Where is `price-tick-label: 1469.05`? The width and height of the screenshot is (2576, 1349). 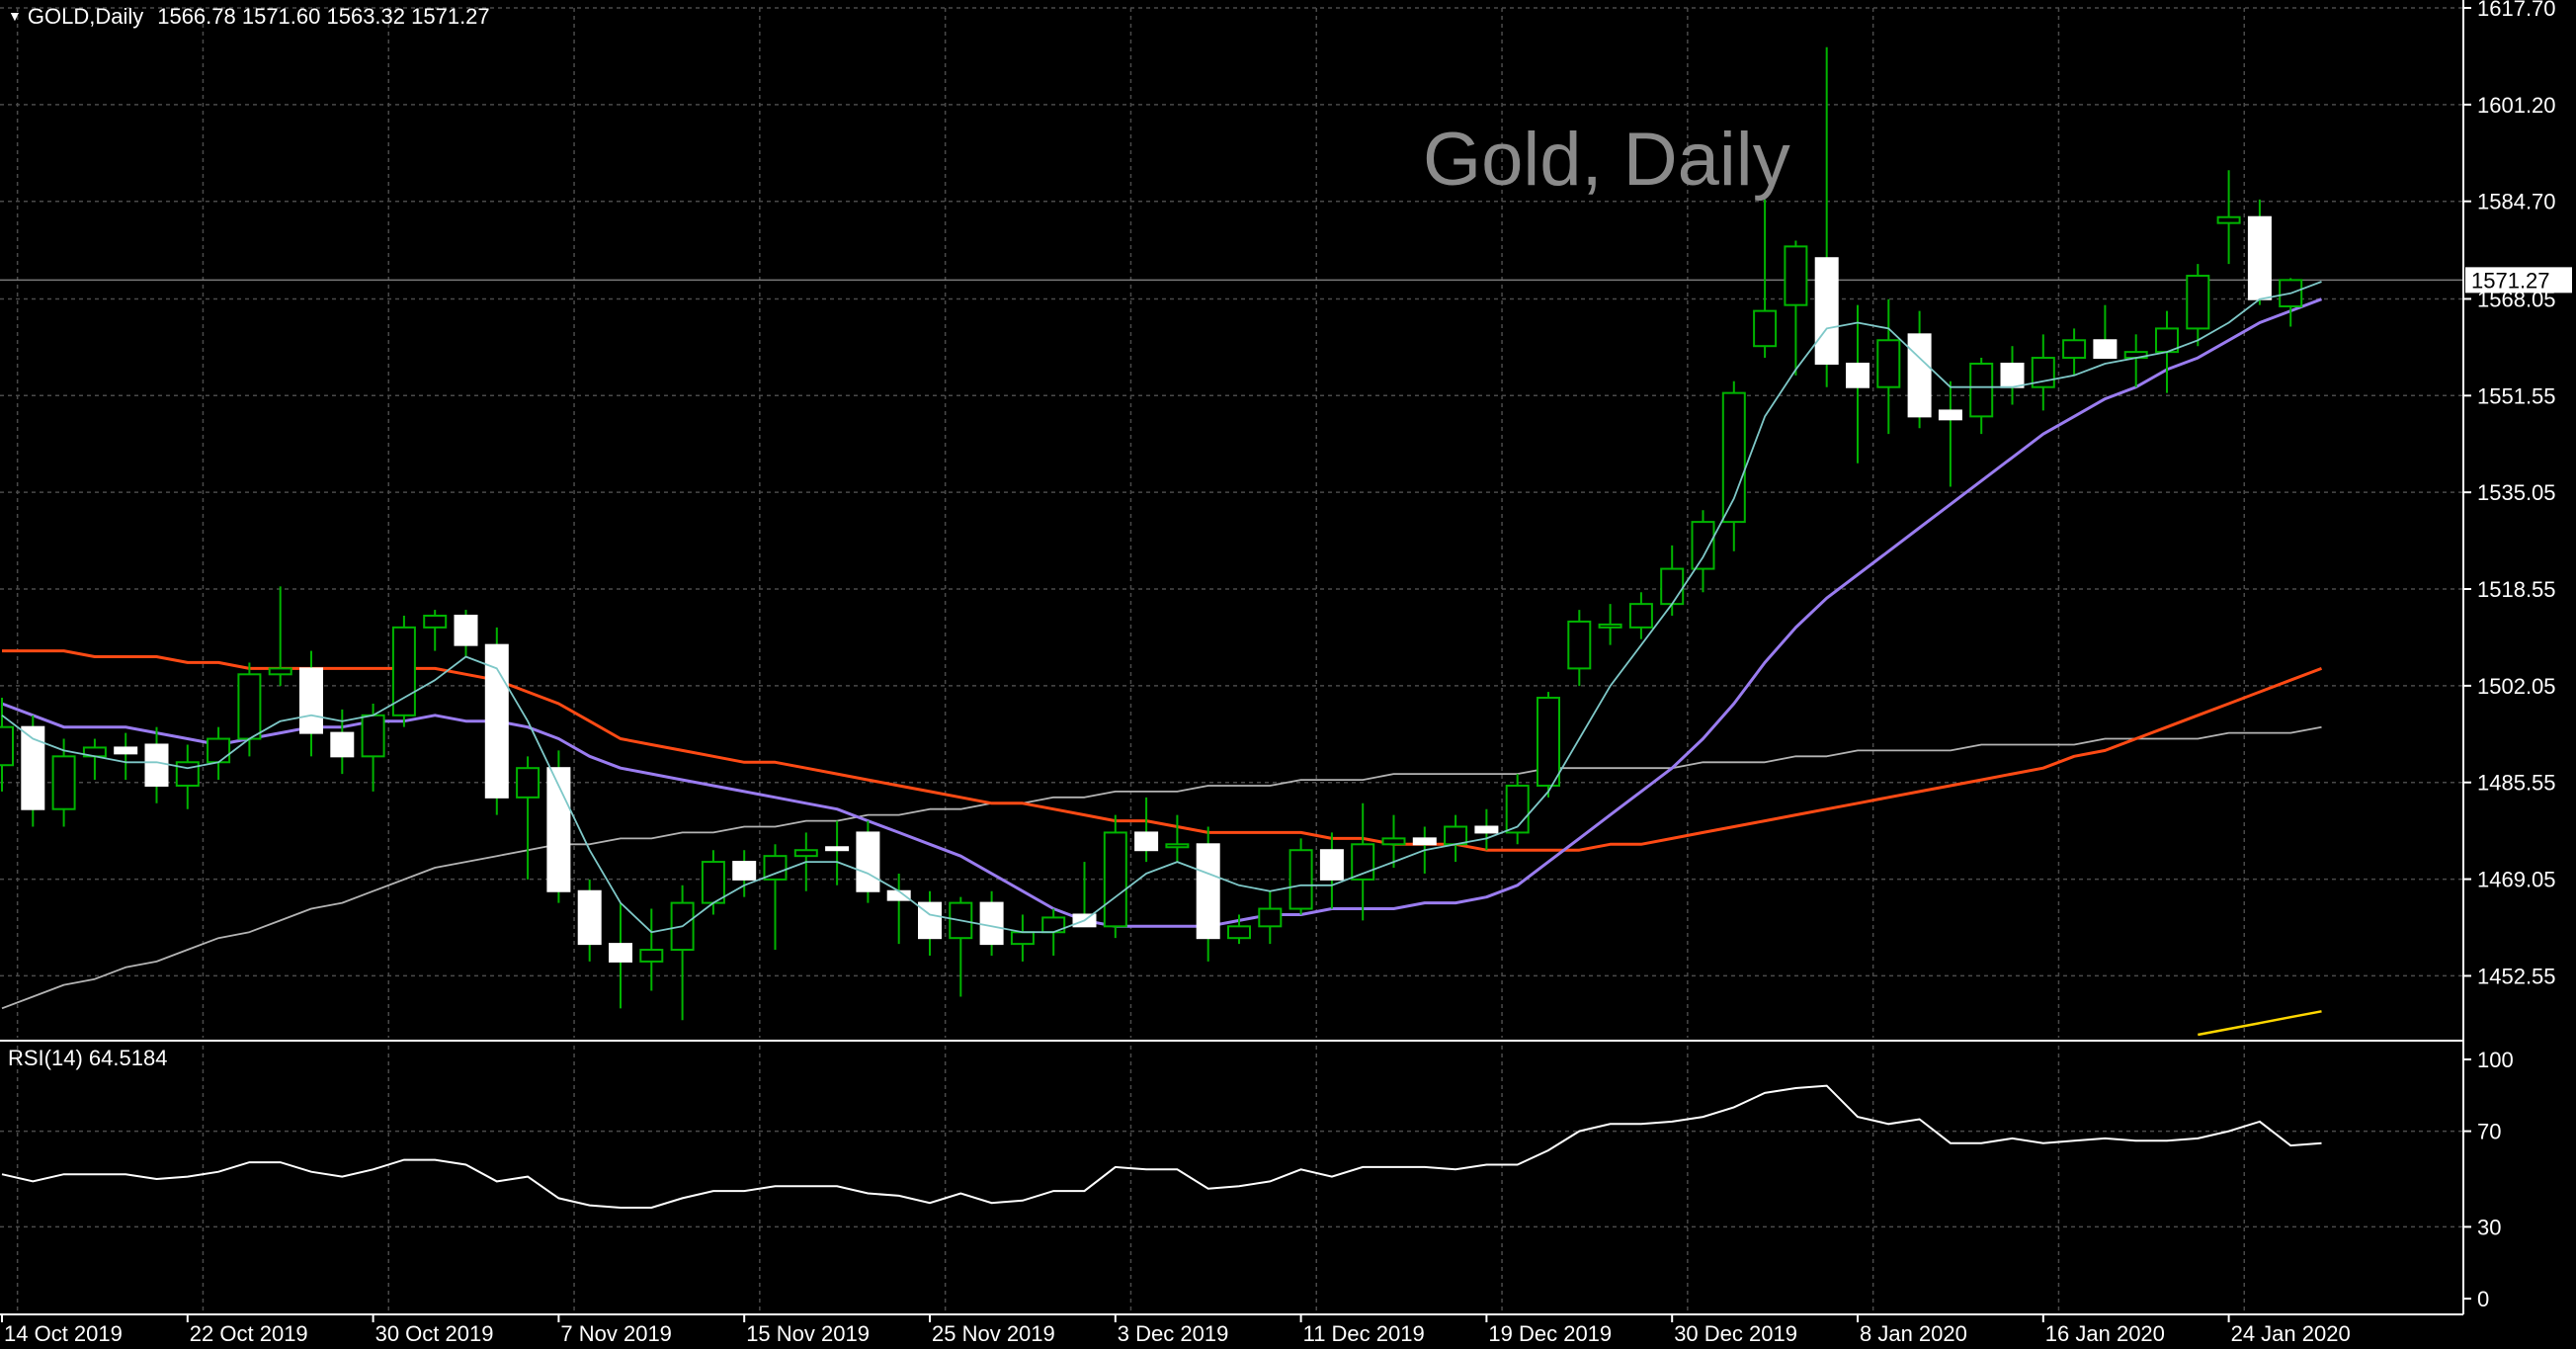
price-tick-label: 1469.05 is located at coordinates (2516, 880).